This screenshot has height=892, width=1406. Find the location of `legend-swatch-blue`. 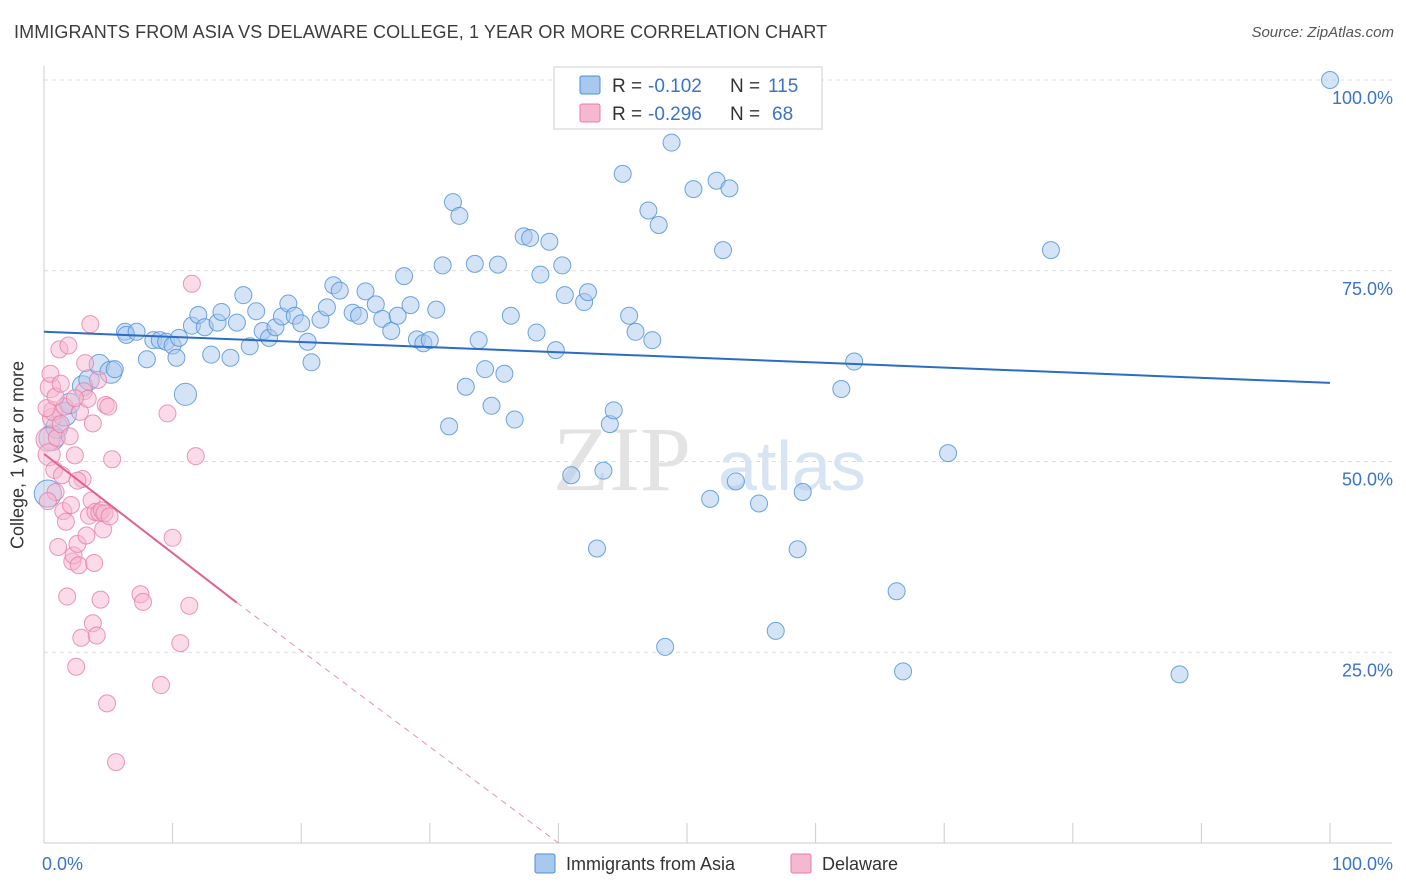

legend-swatch-blue is located at coordinates (590, 85).